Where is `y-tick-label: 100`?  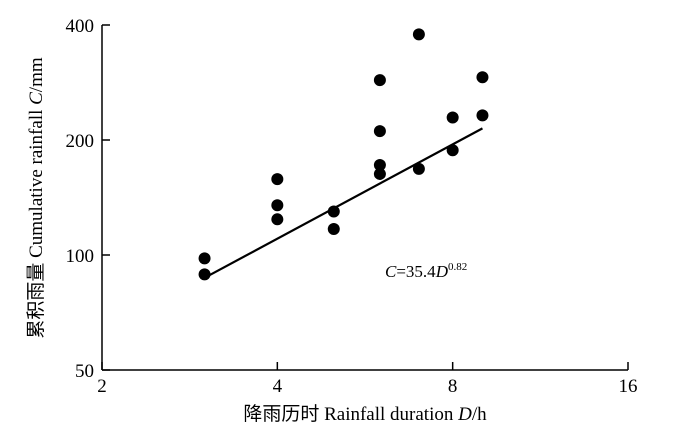
y-tick-label: 100 is located at coordinates (80, 256).